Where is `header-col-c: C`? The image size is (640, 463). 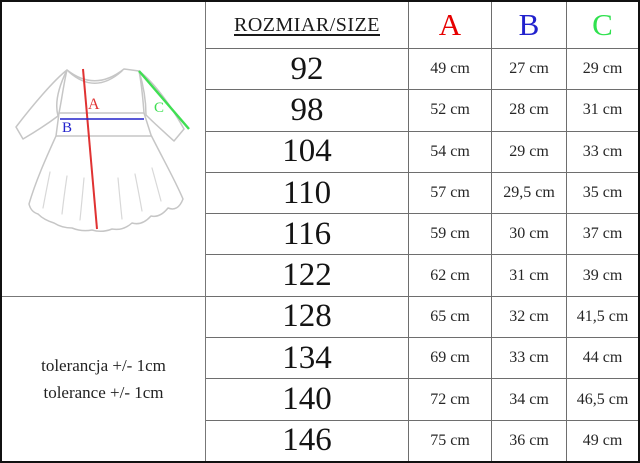 header-col-c: C is located at coordinates (602, 25).